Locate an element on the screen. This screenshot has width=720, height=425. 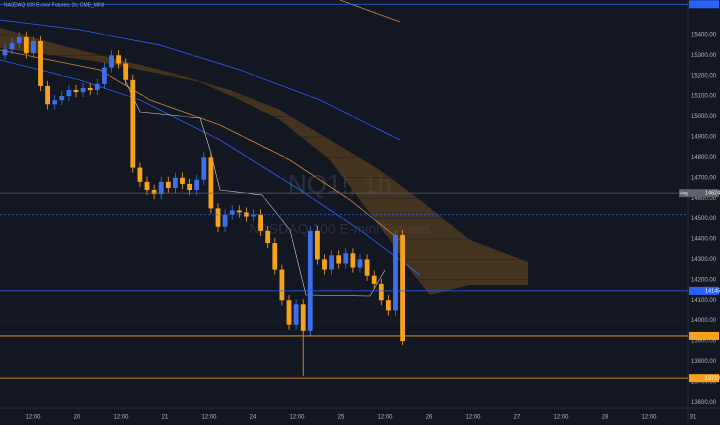
y-tick-label: 14600.00 is located at coordinates (704, 199).